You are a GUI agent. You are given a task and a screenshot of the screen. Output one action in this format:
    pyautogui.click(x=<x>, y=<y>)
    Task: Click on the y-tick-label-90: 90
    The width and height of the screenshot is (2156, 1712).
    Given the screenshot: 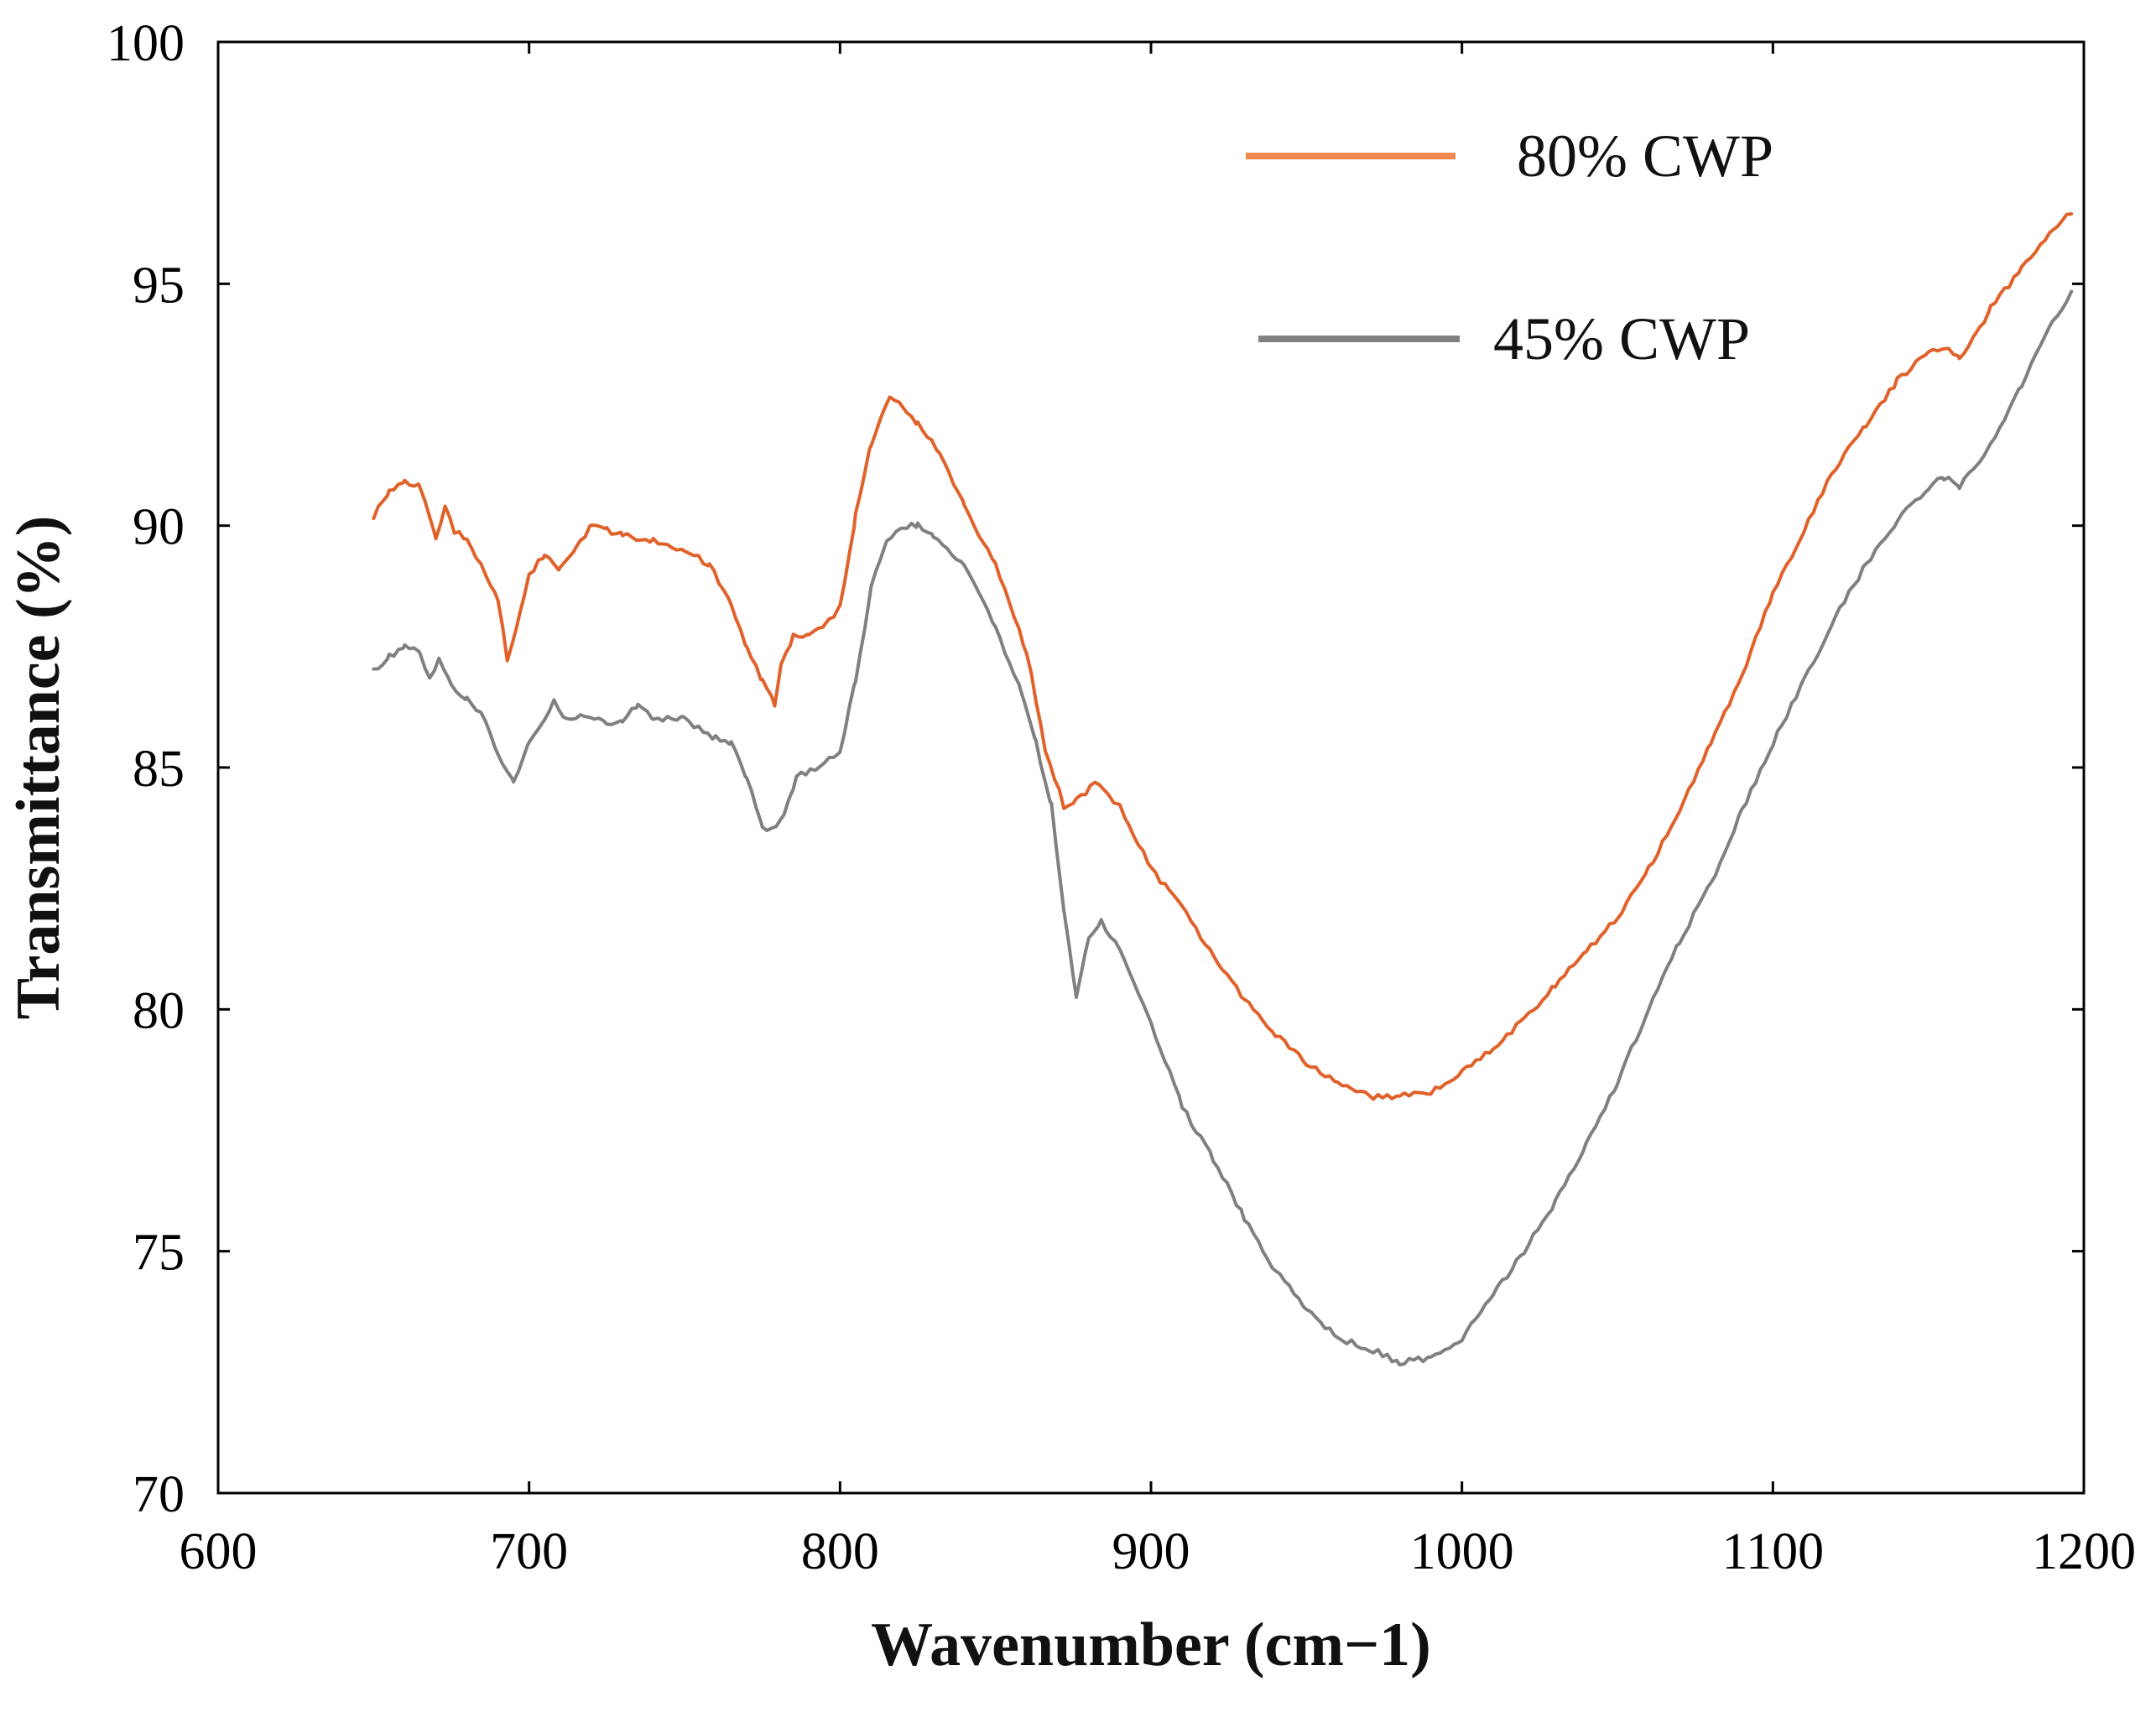 What is the action you would take?
    pyautogui.click(x=159, y=527)
    